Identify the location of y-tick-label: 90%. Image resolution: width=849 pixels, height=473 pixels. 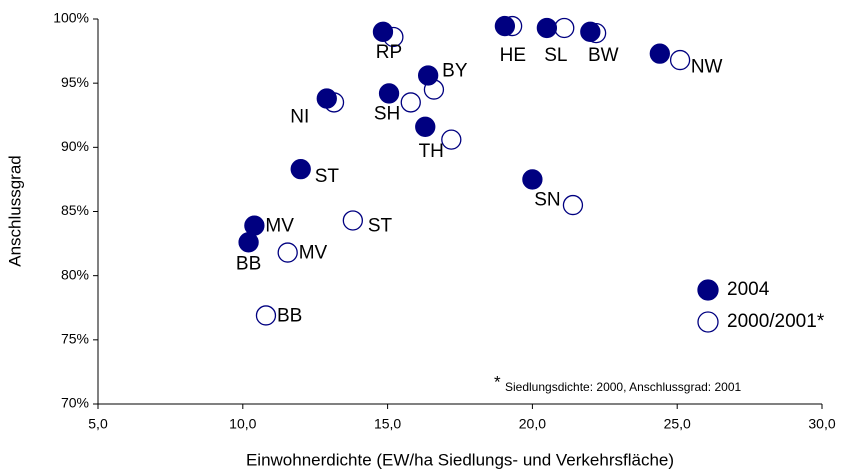
(75, 146).